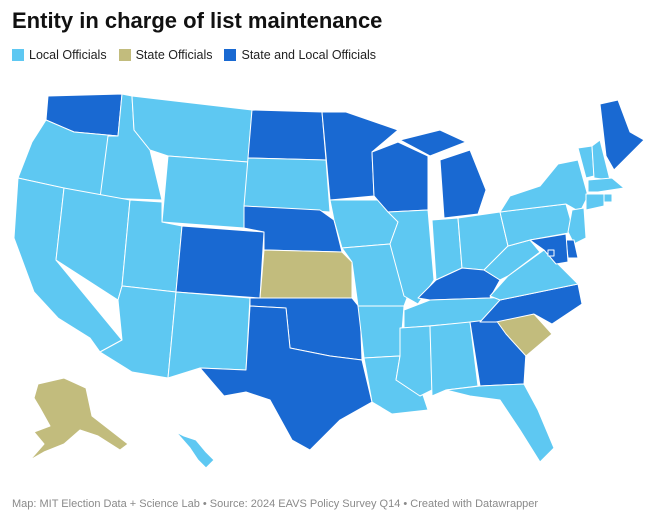 The height and width of the screenshot is (521, 655). I want to click on state-WY, so click(205, 192).